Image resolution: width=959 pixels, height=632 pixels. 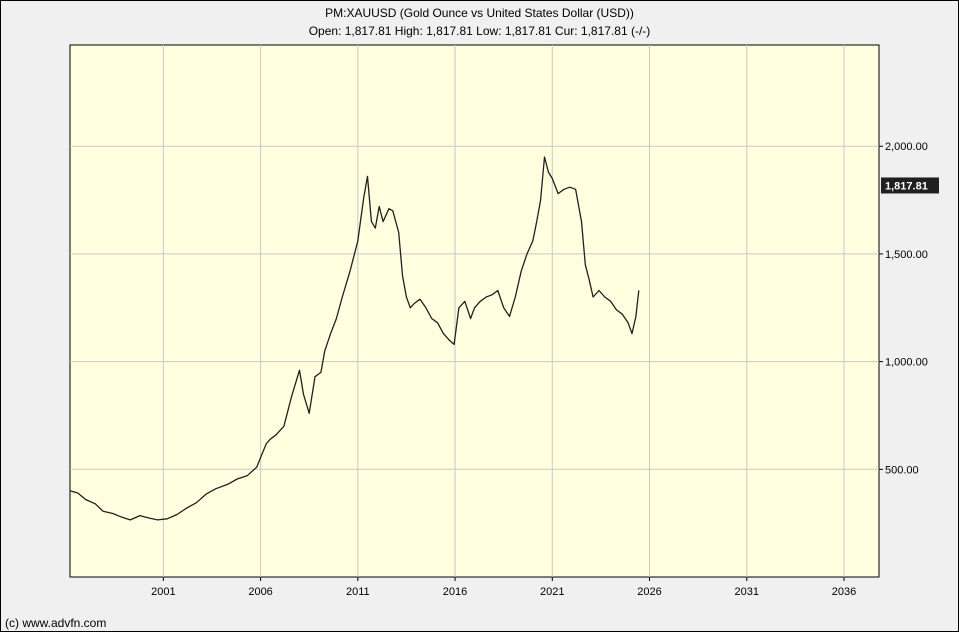 I want to click on x-tick-label: 2036, so click(x=844, y=592).